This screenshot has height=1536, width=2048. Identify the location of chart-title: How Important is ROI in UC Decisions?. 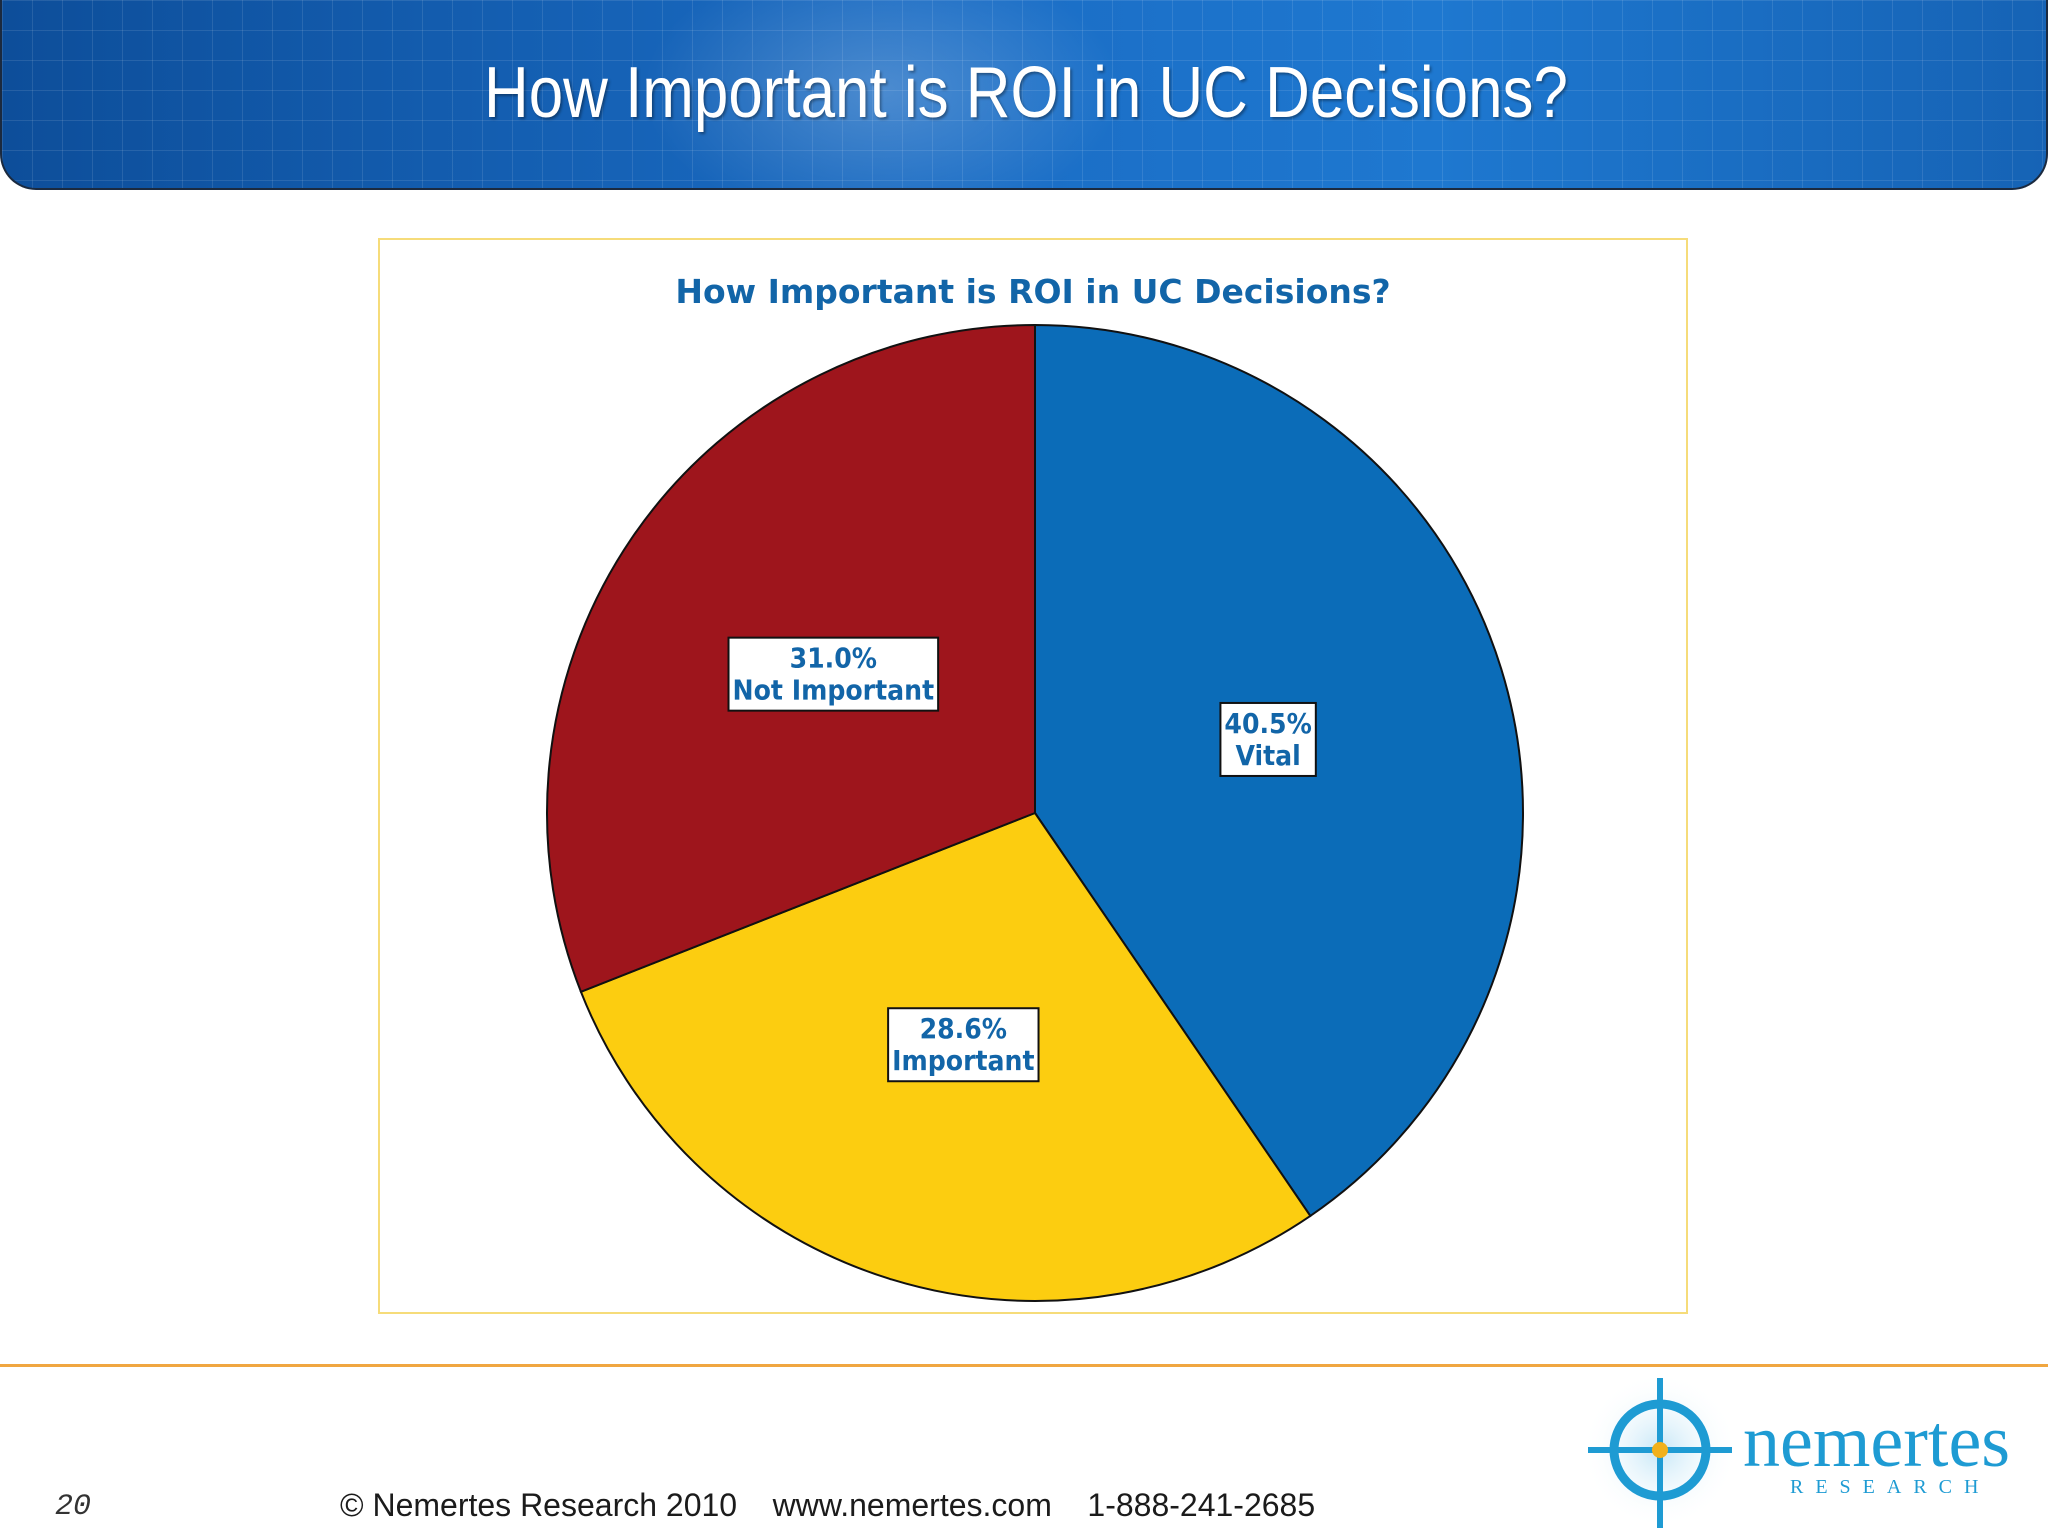
(1033, 291).